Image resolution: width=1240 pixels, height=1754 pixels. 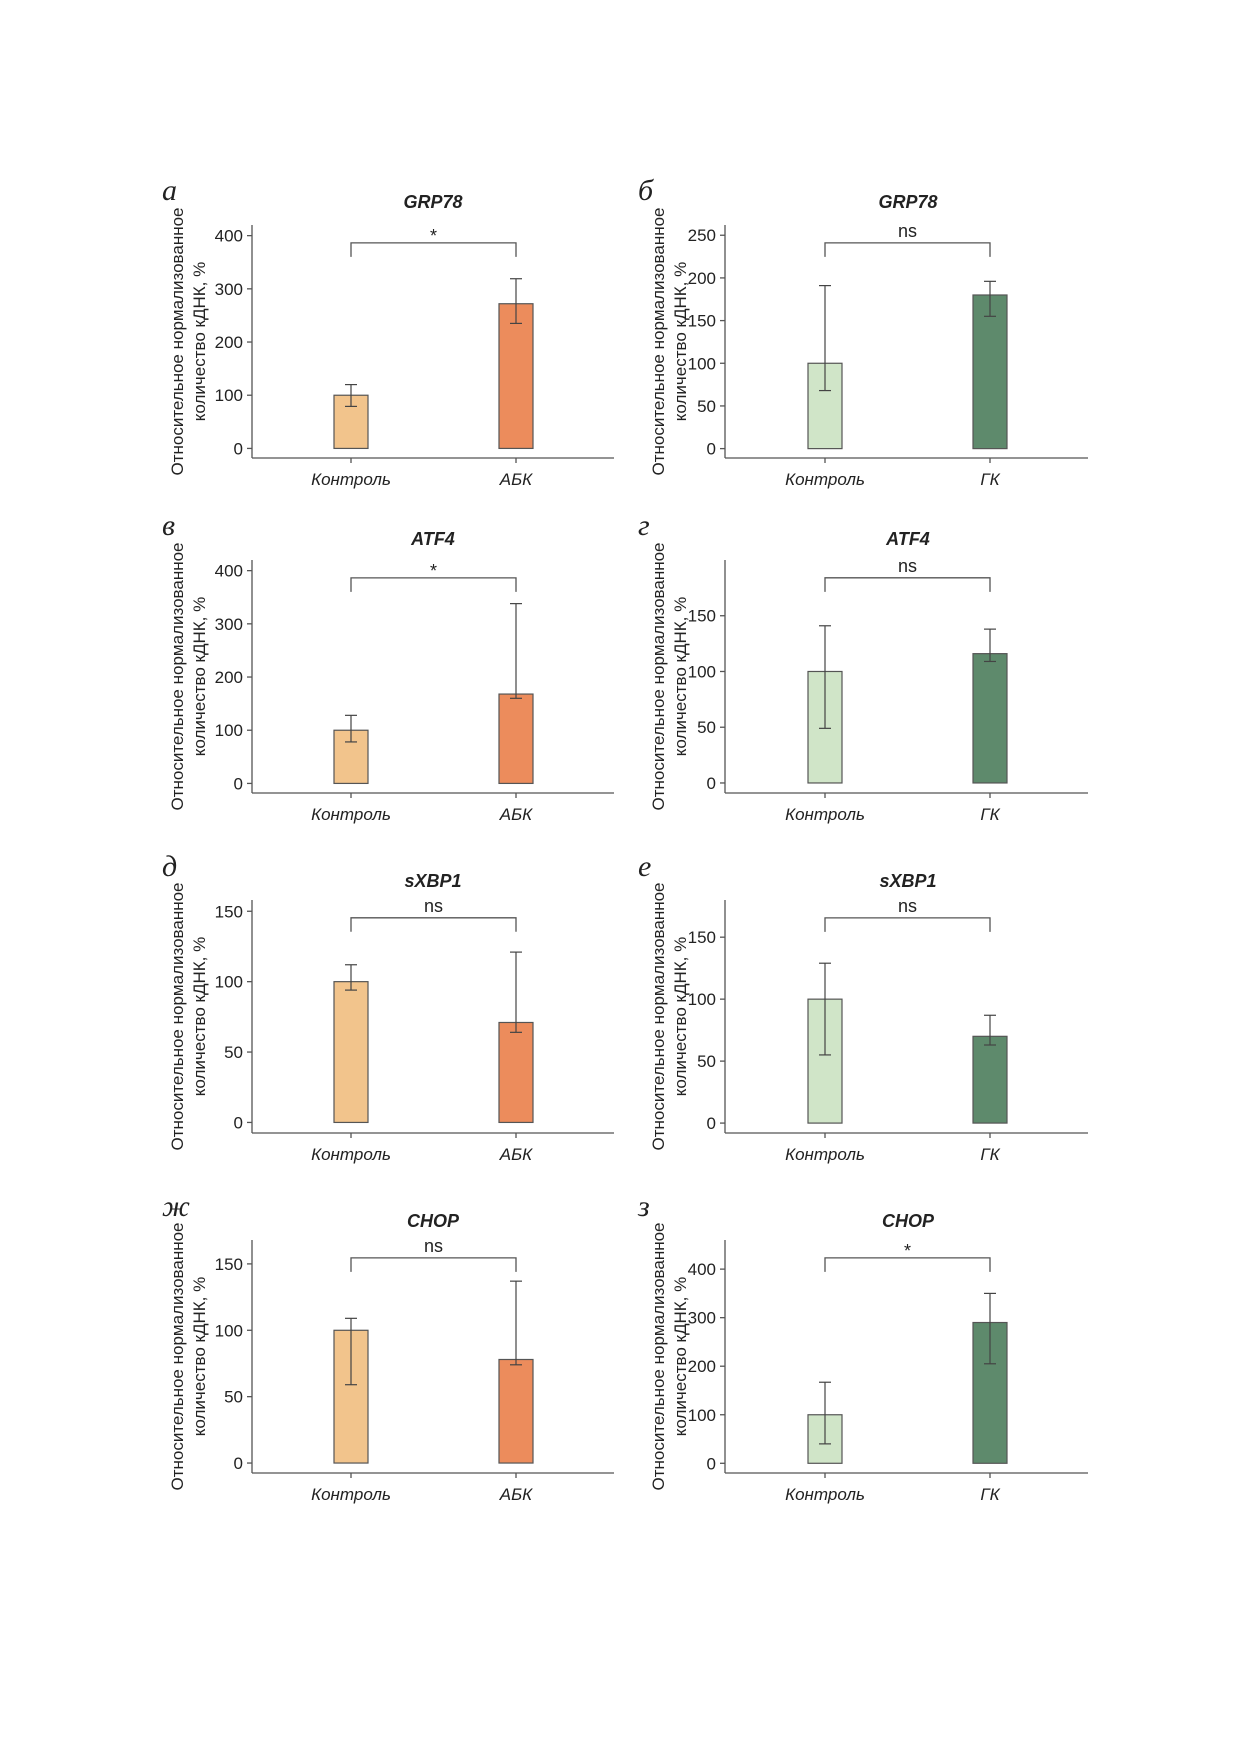 What do you see at coordinates (908, 1221) in the screenshot?
I see `chart-title: CHOP` at bounding box center [908, 1221].